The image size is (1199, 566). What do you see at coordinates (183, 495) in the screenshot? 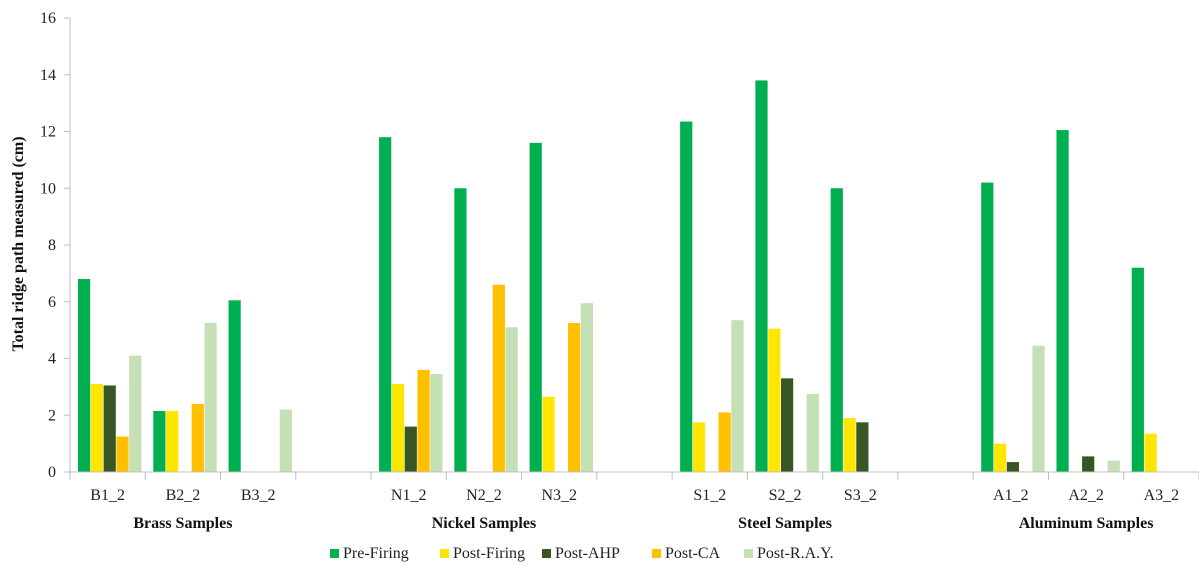
I see `x-tick-label: B2_2` at bounding box center [183, 495].